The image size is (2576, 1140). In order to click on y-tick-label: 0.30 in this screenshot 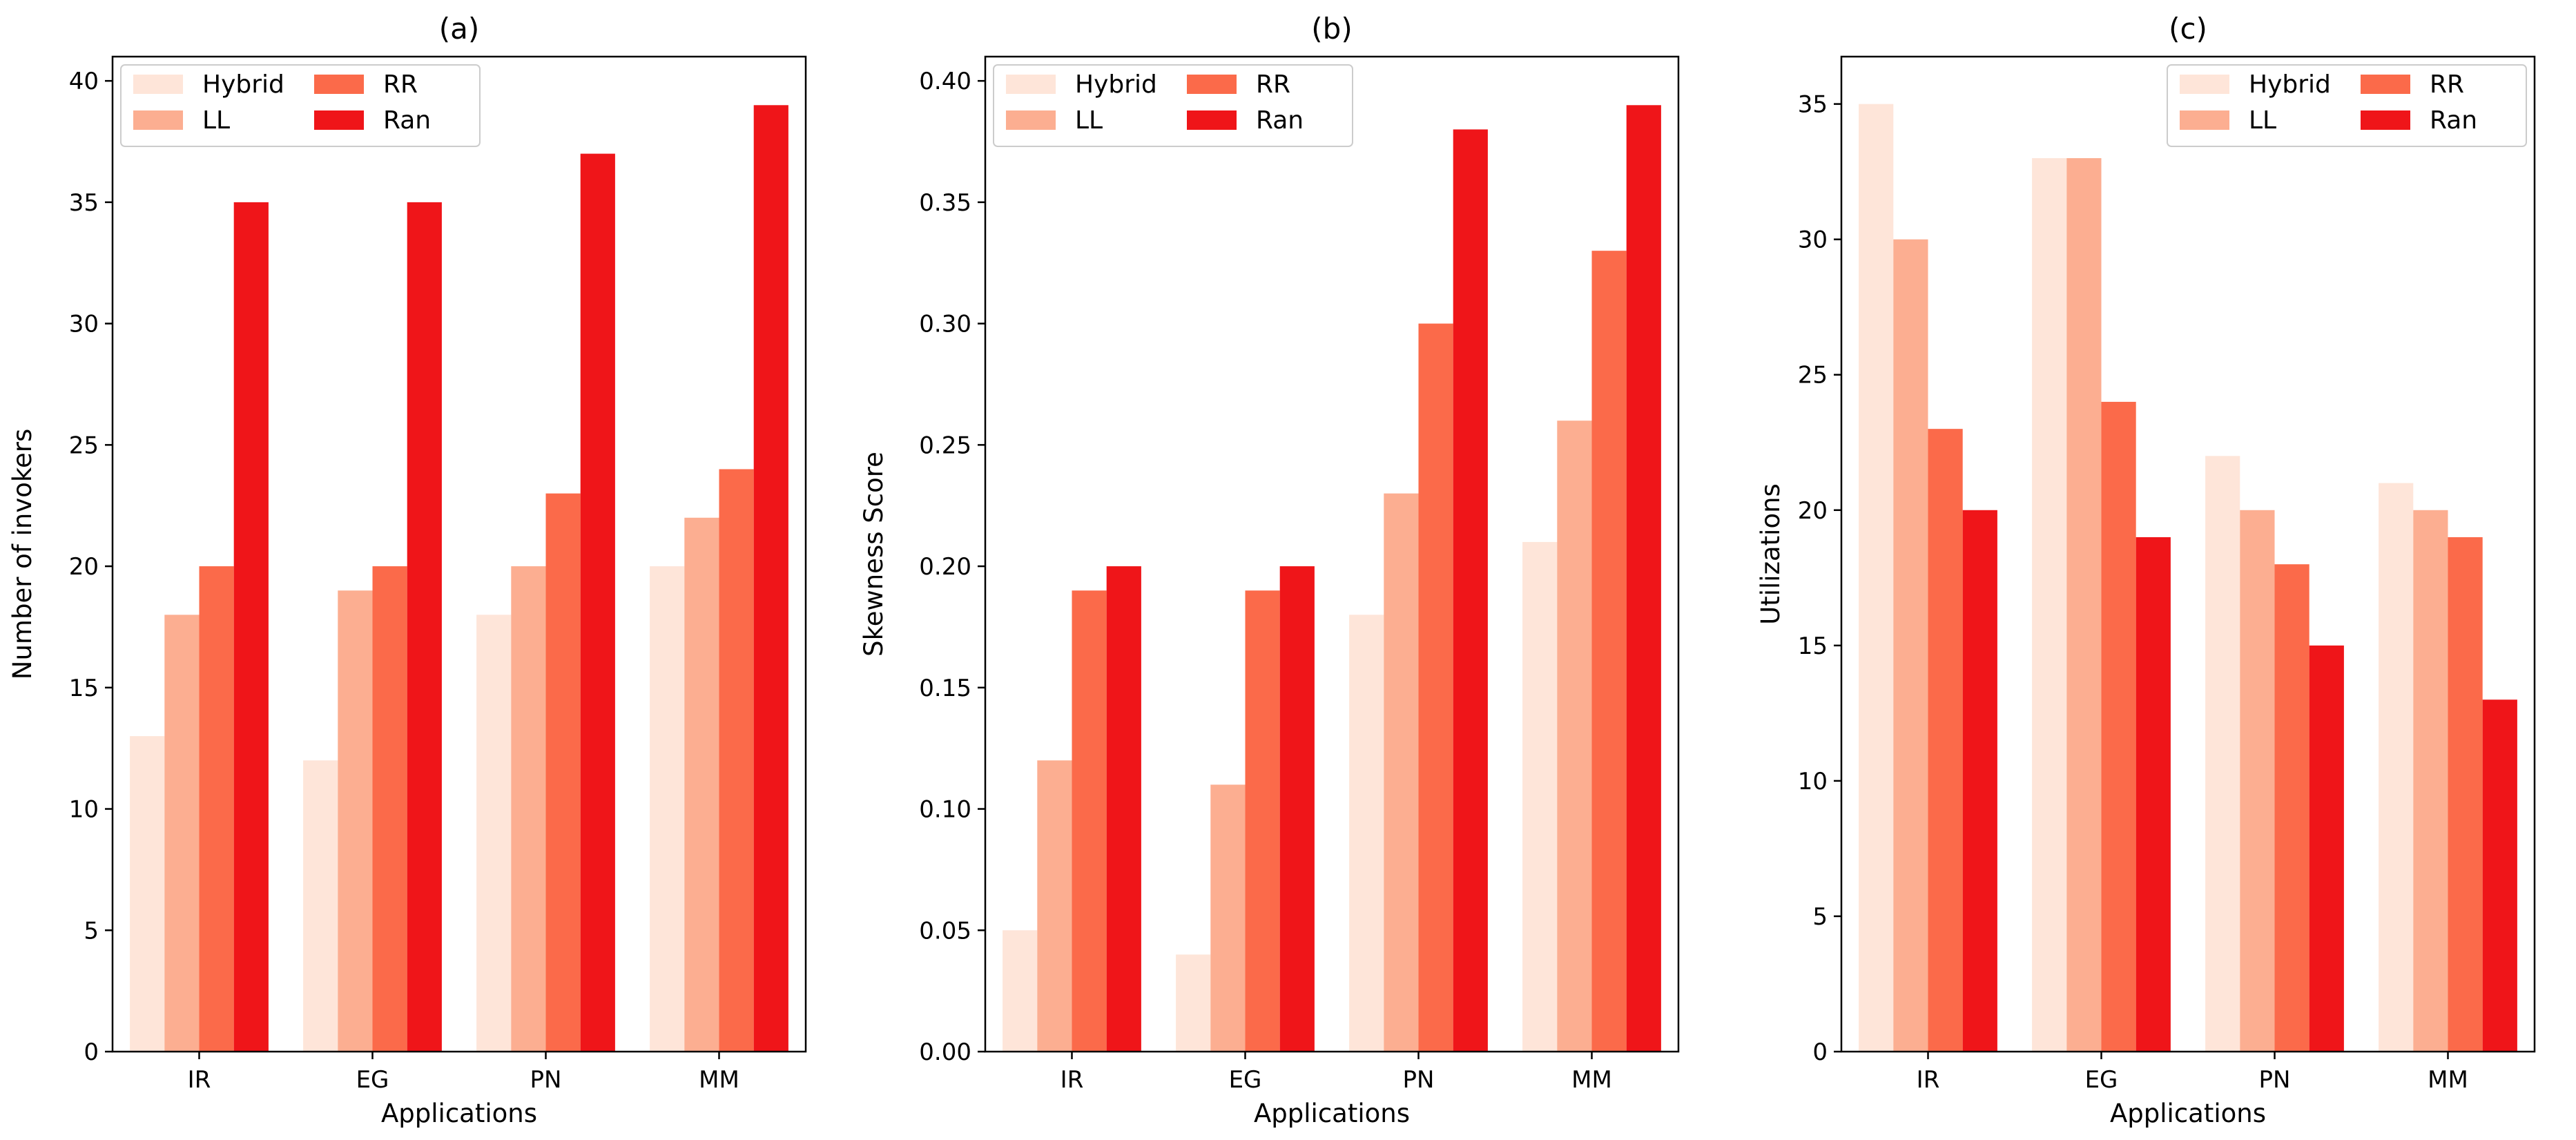, I will do `click(945, 324)`.